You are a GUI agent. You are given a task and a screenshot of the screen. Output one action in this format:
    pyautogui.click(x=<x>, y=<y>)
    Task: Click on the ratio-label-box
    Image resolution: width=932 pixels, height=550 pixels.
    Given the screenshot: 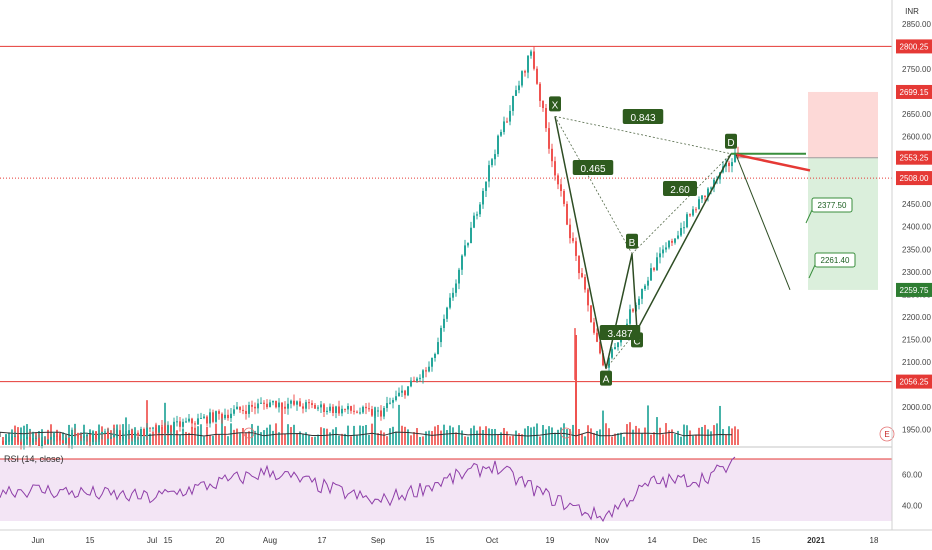 What is the action you would take?
    pyautogui.click(x=643, y=116)
    